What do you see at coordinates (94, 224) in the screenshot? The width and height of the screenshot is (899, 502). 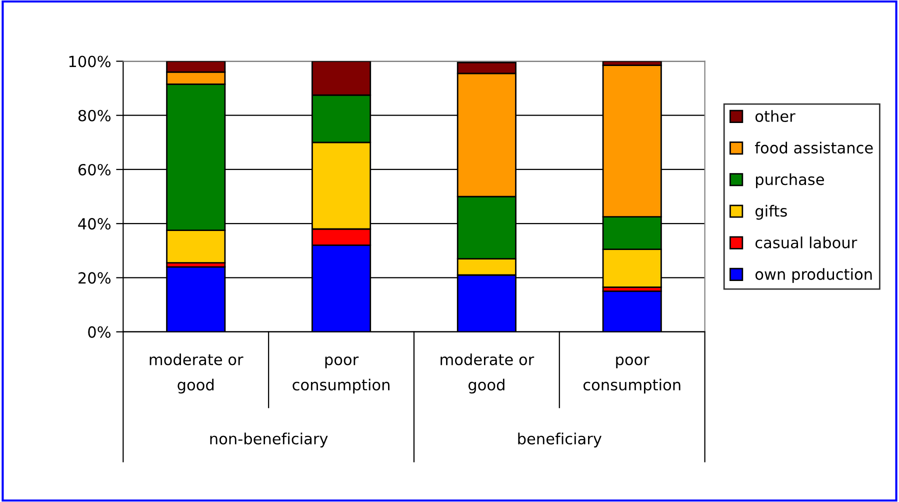 I see `y-tick-label: 40%` at bounding box center [94, 224].